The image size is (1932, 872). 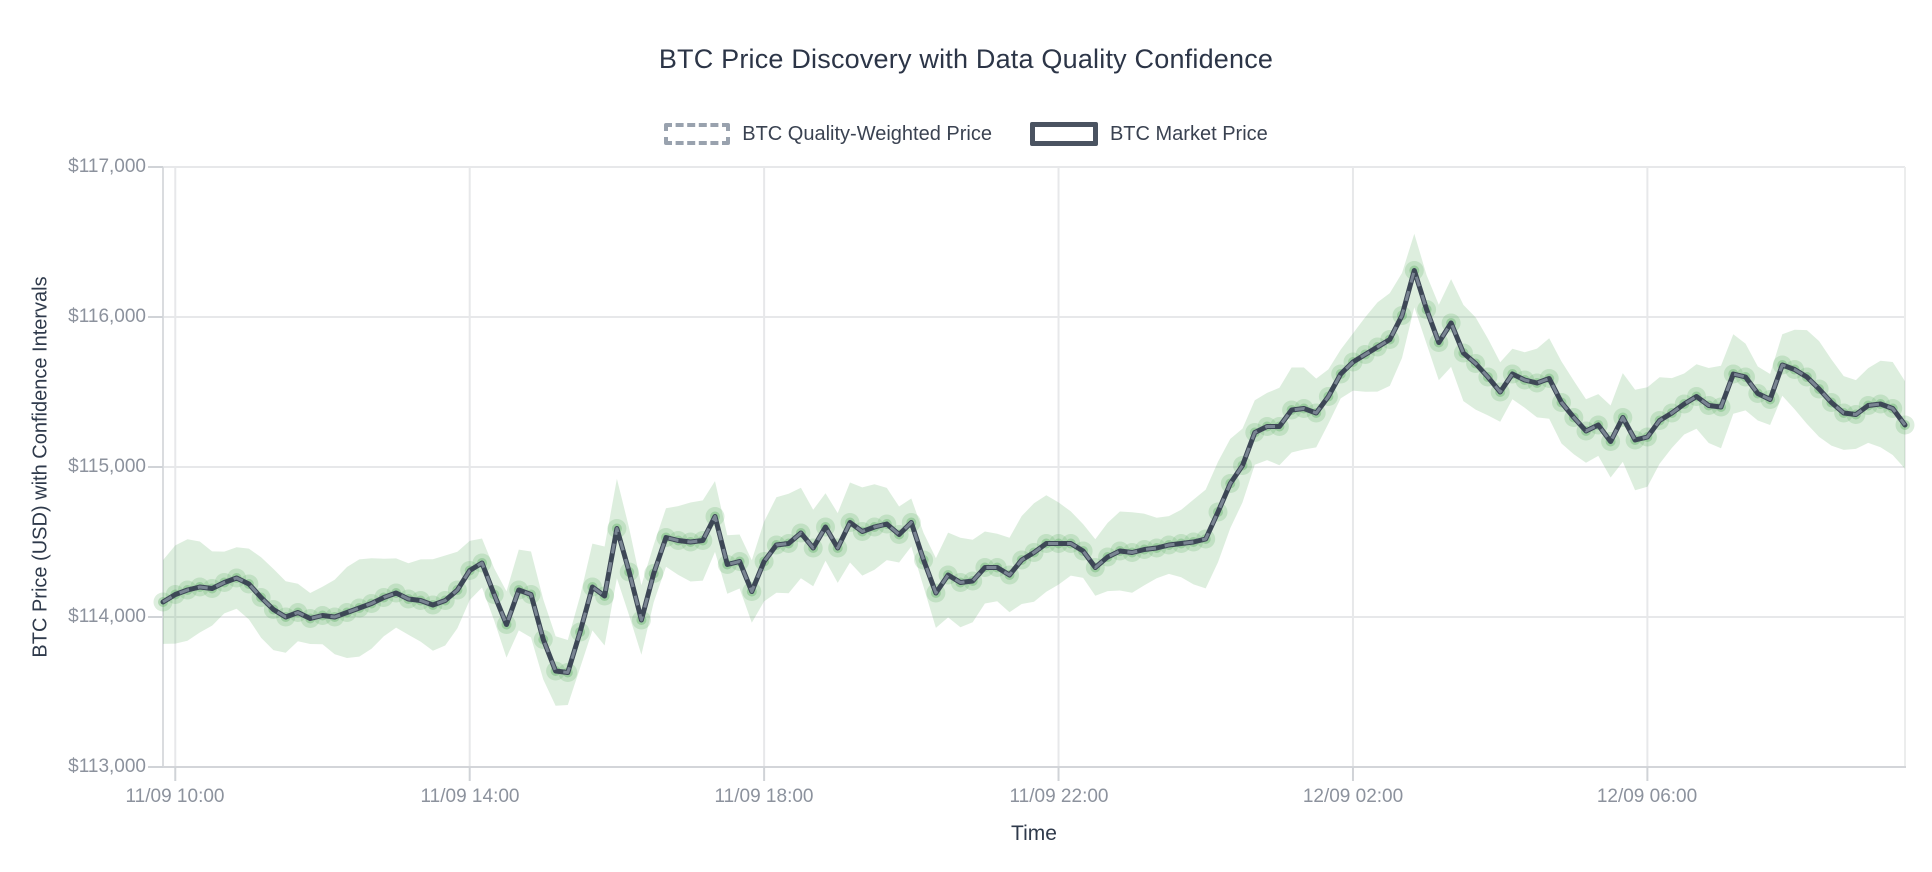 What do you see at coordinates (1063, 134) in the screenshot?
I see `market-price-swatch-icon` at bounding box center [1063, 134].